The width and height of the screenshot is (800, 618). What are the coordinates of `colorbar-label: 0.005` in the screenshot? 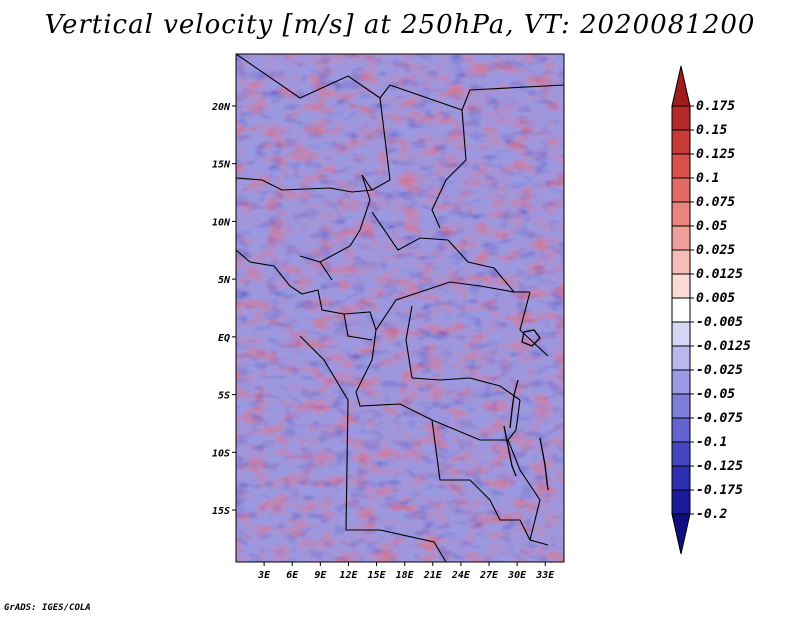 It's located at (715, 298).